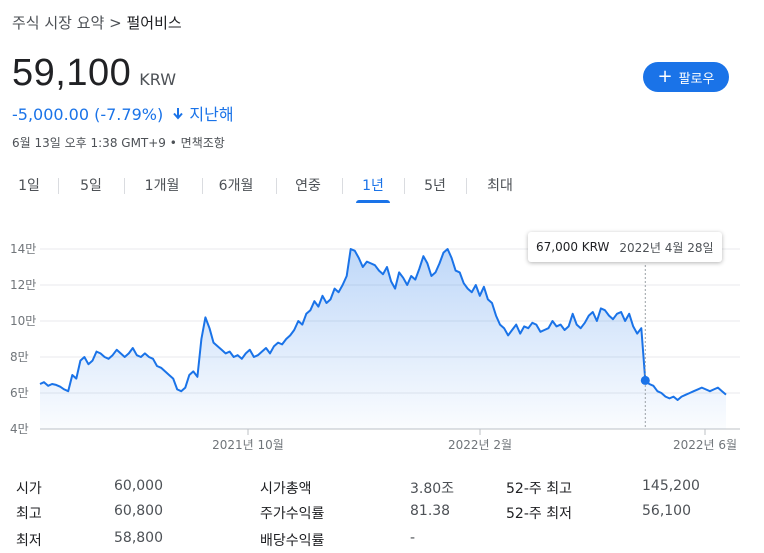  What do you see at coordinates (413, 538) in the screenshot?
I see `stat-value-dividend-yield: -` at bounding box center [413, 538].